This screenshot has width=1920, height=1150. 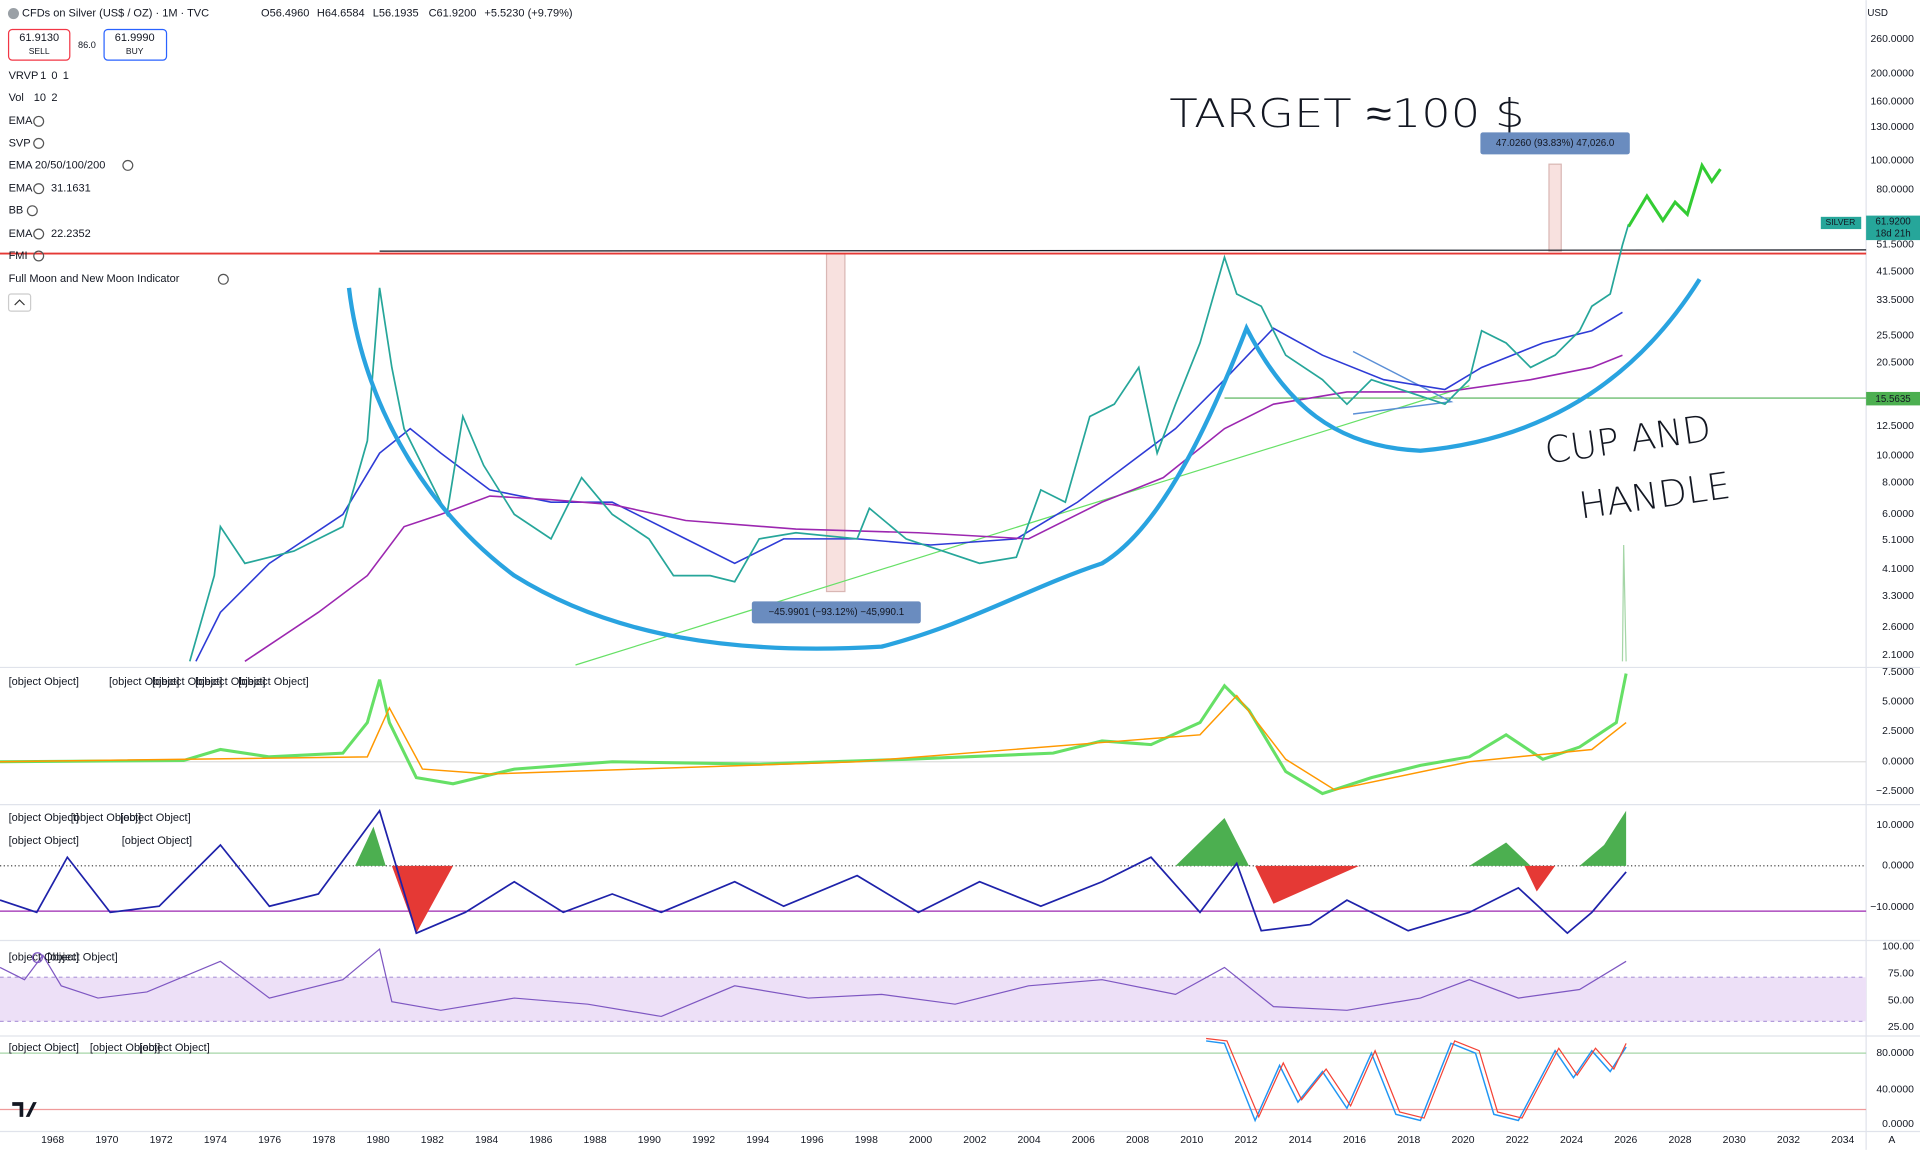 I want to click on price-tick: 160.0000, so click(x=1893, y=101).